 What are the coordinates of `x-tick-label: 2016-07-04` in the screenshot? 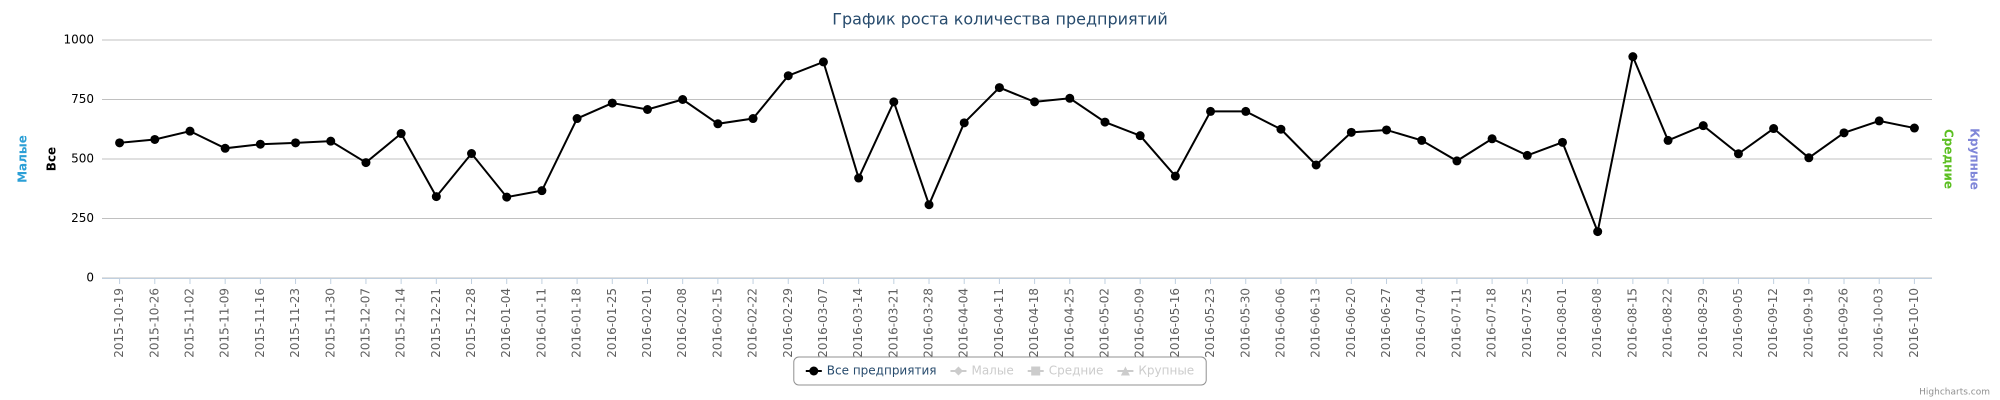 It's located at (1421, 323).